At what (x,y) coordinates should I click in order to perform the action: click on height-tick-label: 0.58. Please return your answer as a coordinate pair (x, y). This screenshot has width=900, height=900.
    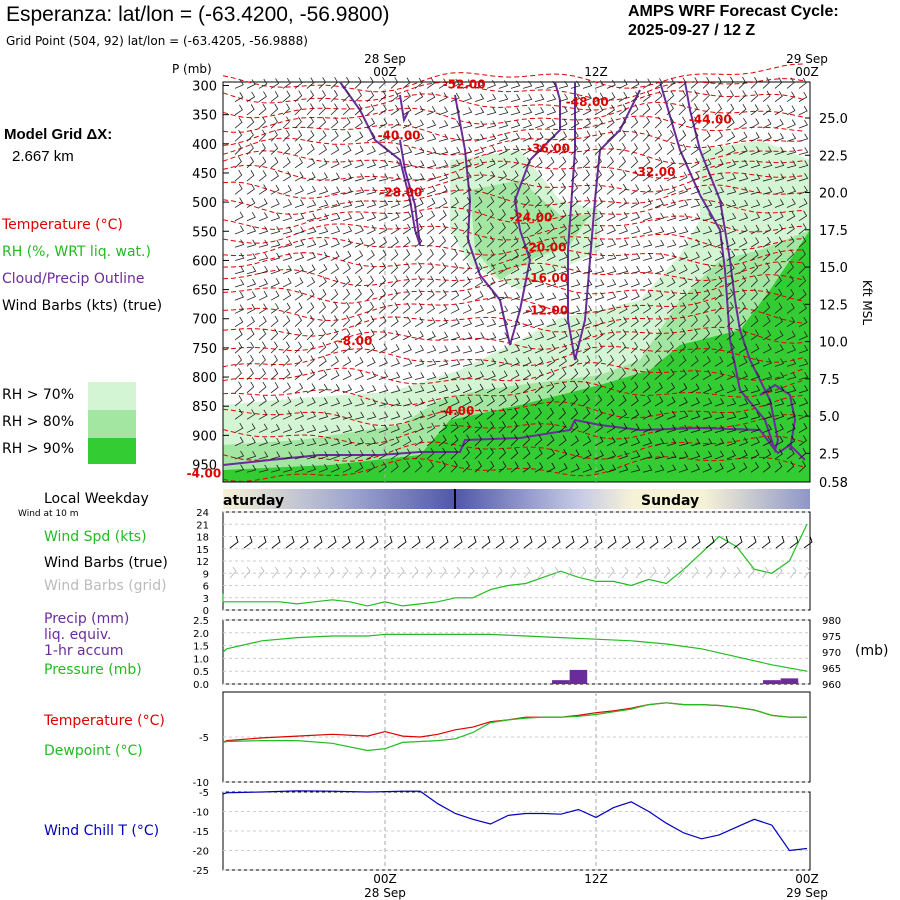
    Looking at the image, I should click on (833, 483).